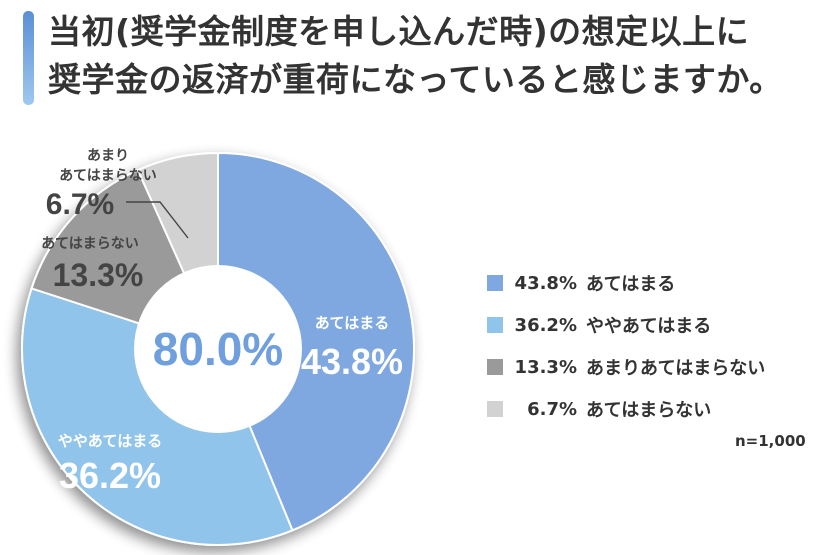  I want to click on legend-label: あてはまらない, so click(649, 410).